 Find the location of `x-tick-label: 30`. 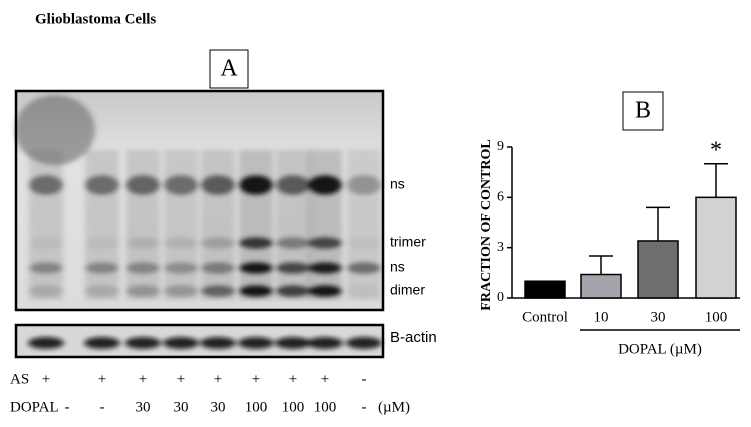

x-tick-label: 30 is located at coordinates (658, 317).